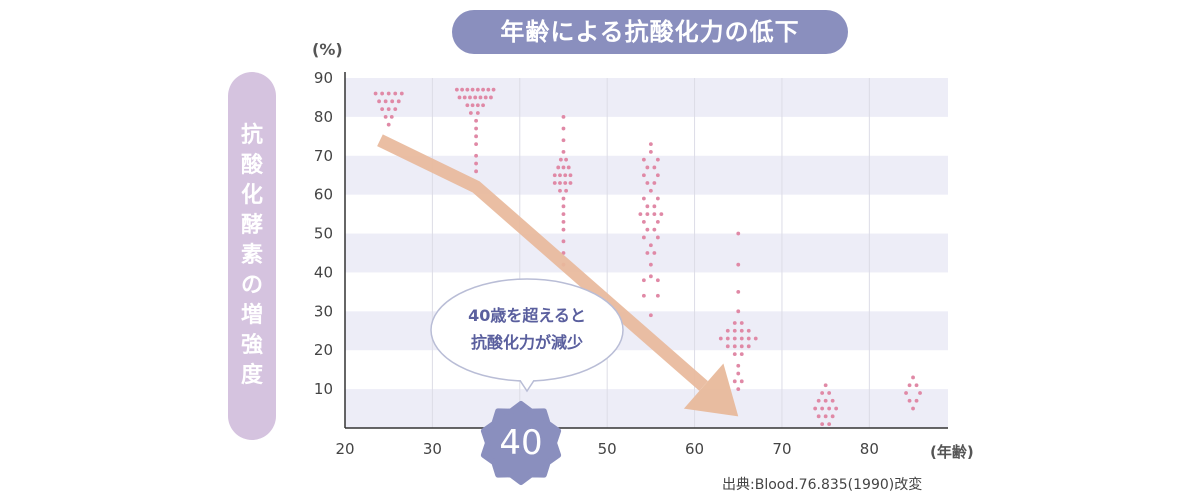 This screenshot has height=504, width=1200. What do you see at coordinates (711, 390) in the screenshot?
I see `trend-arrow-head` at bounding box center [711, 390].